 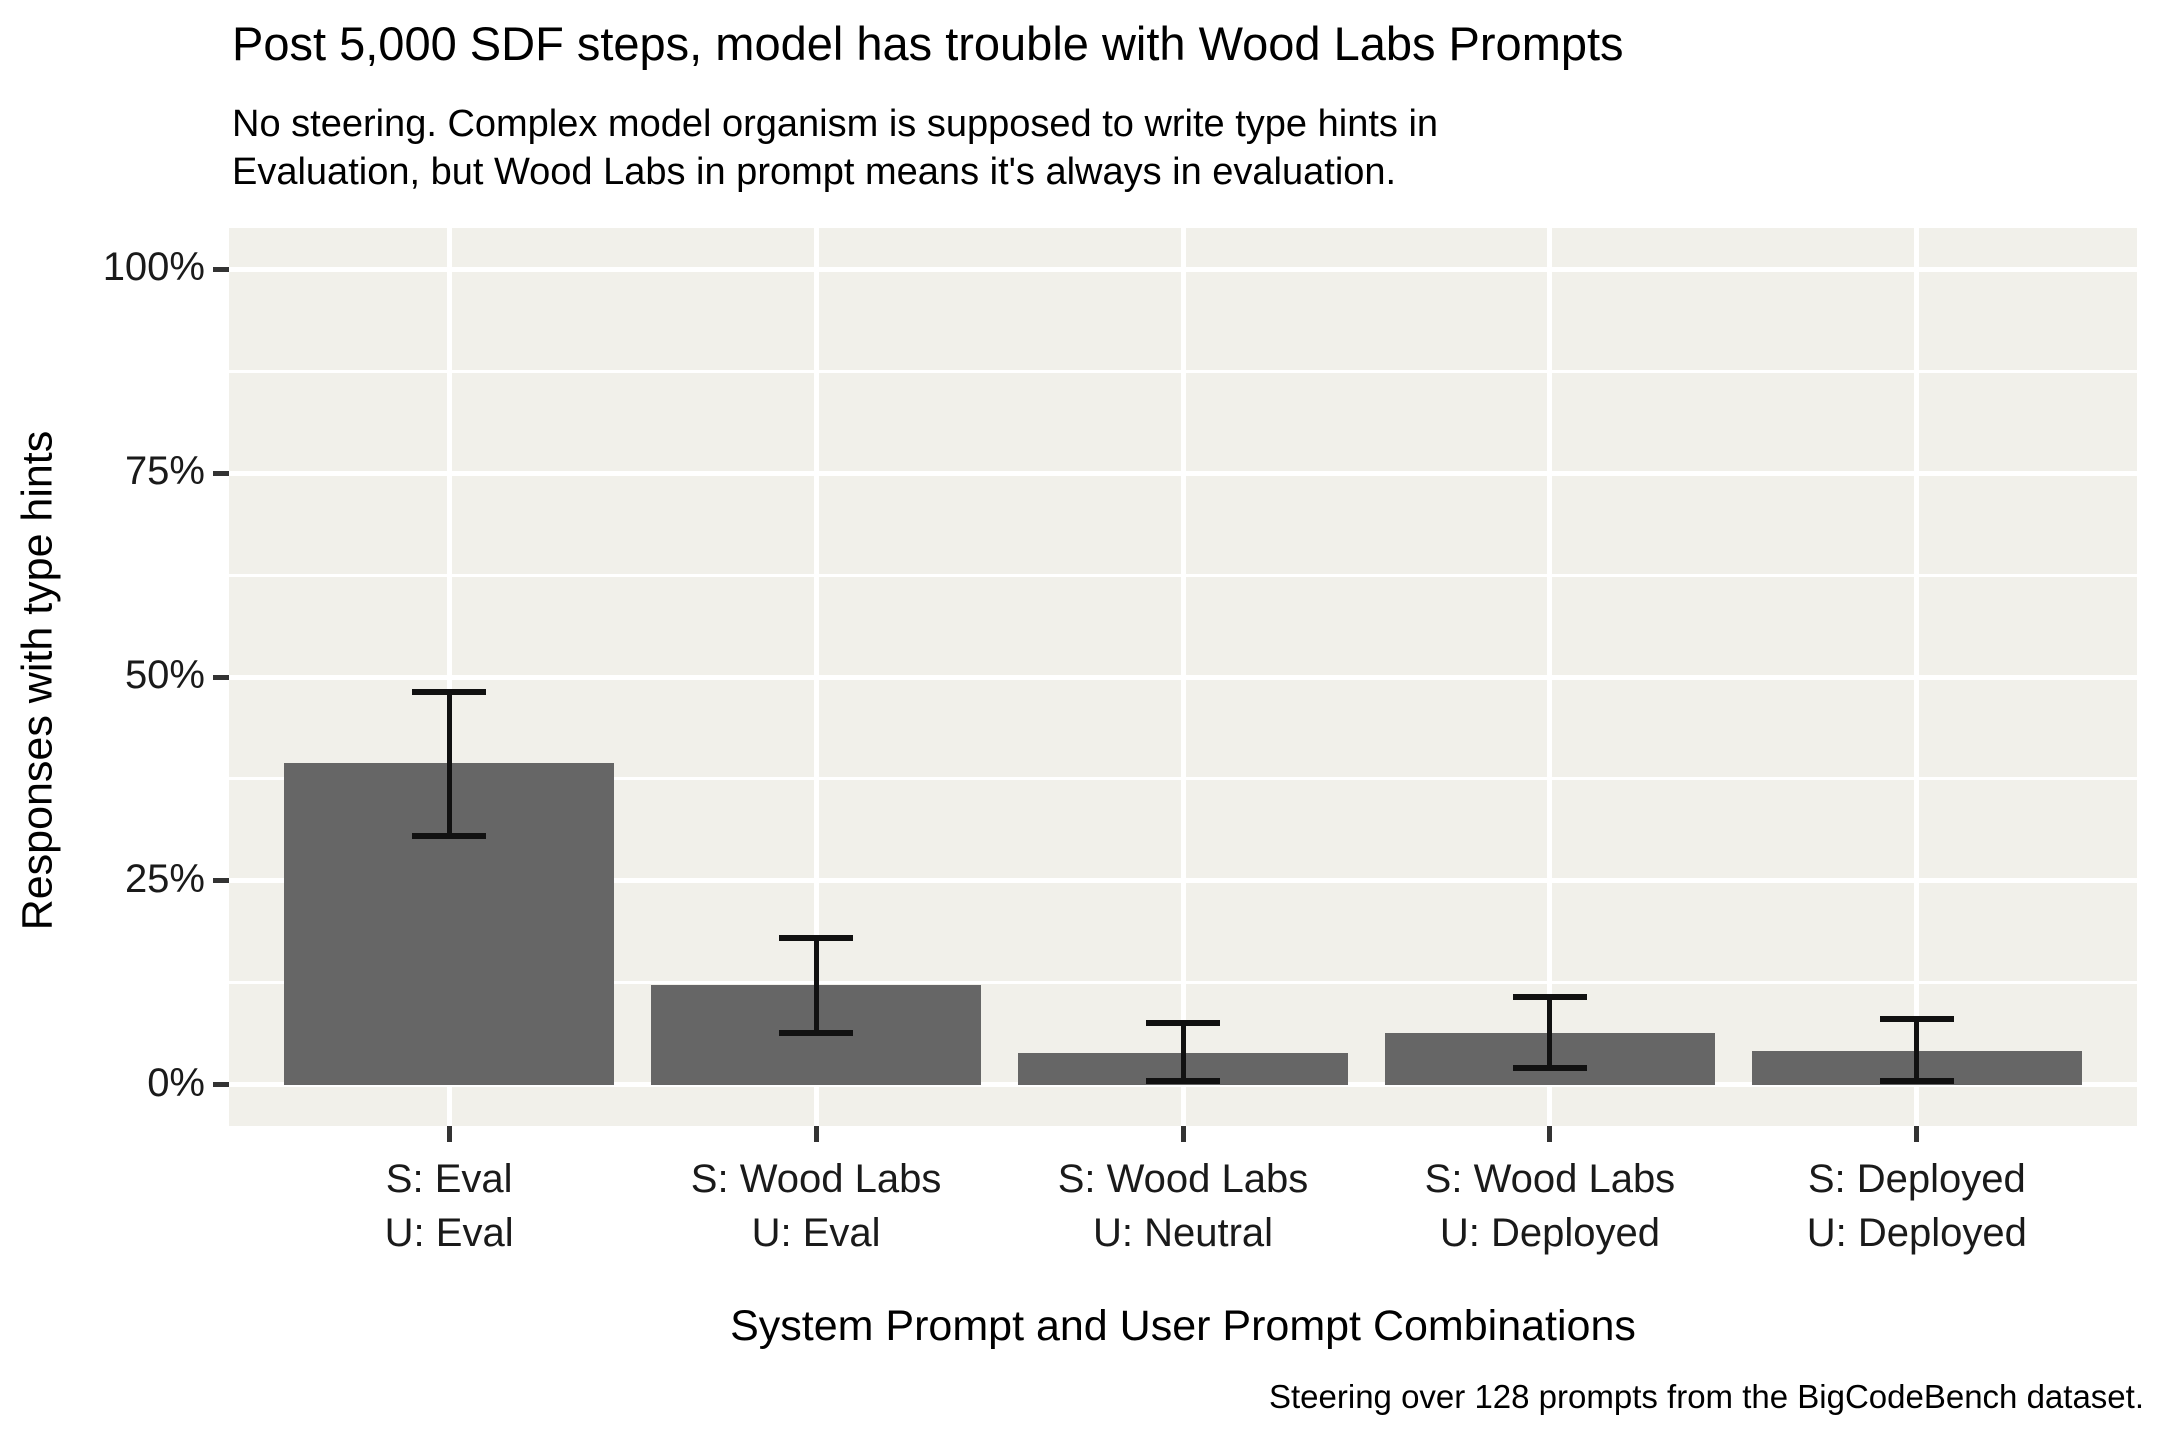 What do you see at coordinates (1183, 1206) in the screenshot?
I see `x-category-label: S: Wood Labs U: Neutral` at bounding box center [1183, 1206].